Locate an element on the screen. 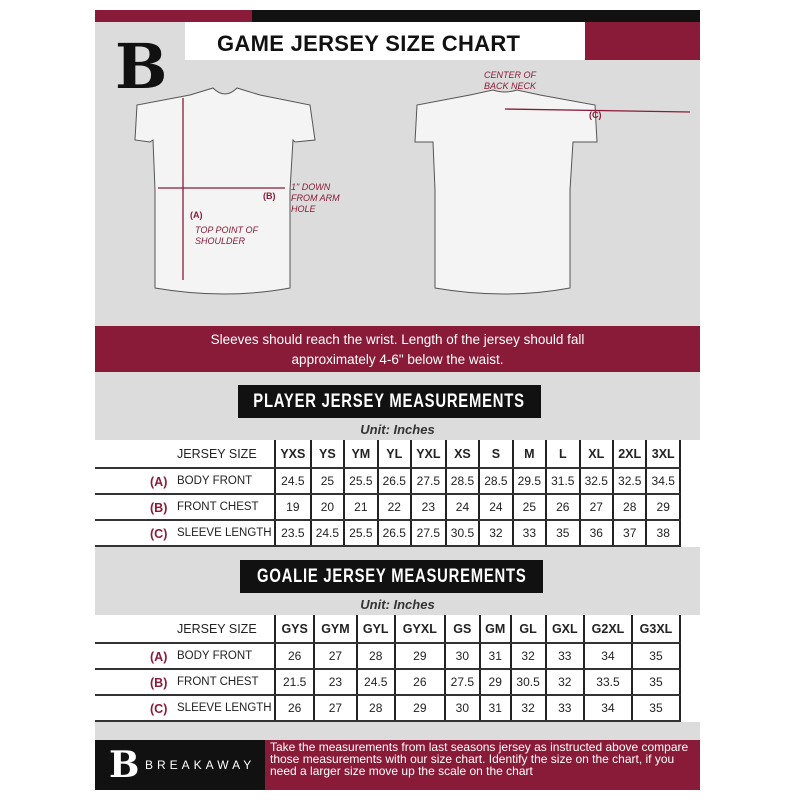  size-header: GYXL is located at coordinates (419, 629).